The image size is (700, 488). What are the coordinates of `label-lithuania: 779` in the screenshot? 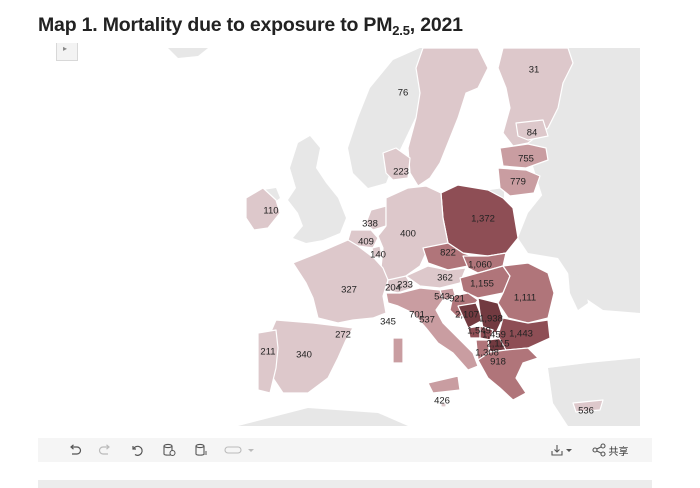 It's located at (518, 182).